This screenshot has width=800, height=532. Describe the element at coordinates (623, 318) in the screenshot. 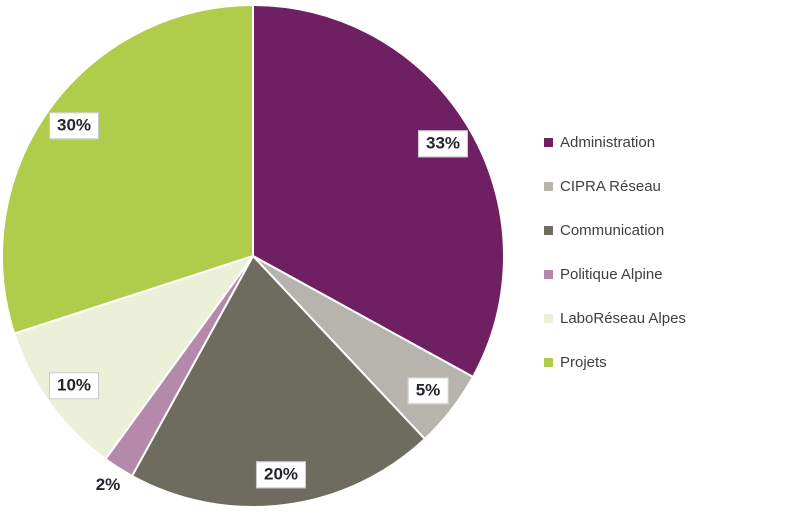

I see `legend-label: LaboRéseau Alpes` at that location.